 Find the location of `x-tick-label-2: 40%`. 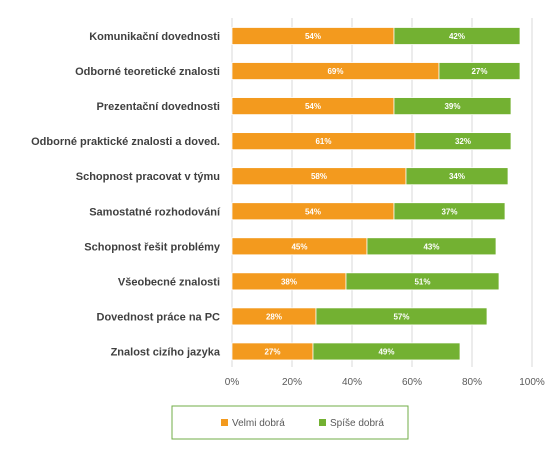

x-tick-label-2: 40% is located at coordinates (352, 382).